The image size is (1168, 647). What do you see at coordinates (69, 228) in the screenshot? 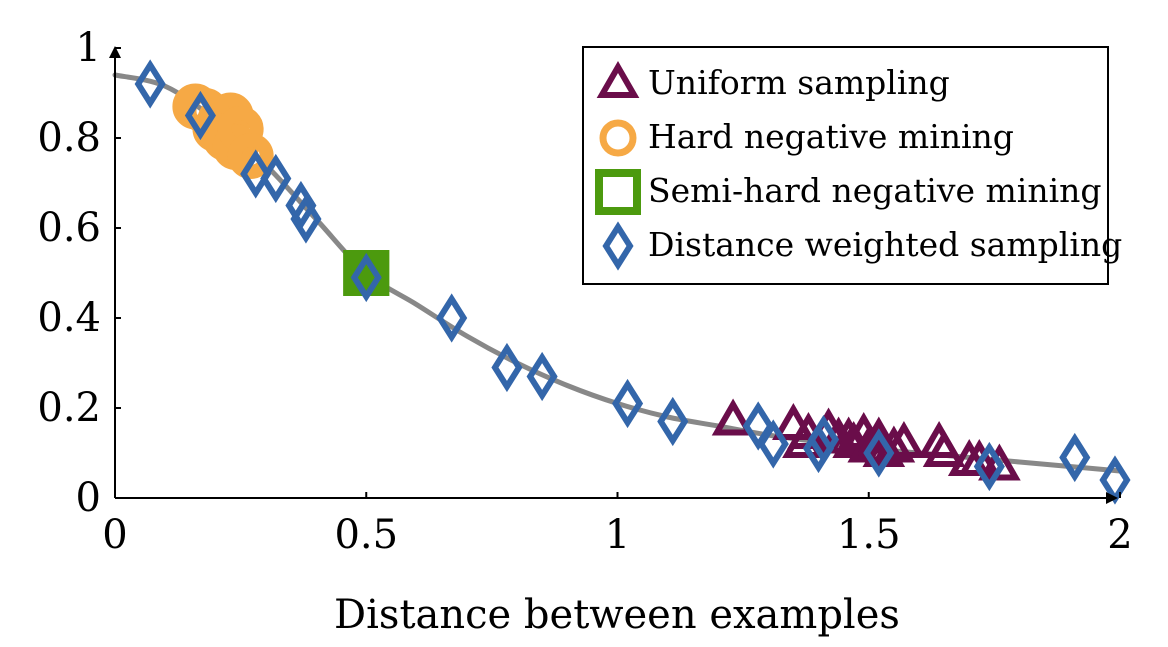
I see `y-tick-label: 0.6` at bounding box center [69, 228].